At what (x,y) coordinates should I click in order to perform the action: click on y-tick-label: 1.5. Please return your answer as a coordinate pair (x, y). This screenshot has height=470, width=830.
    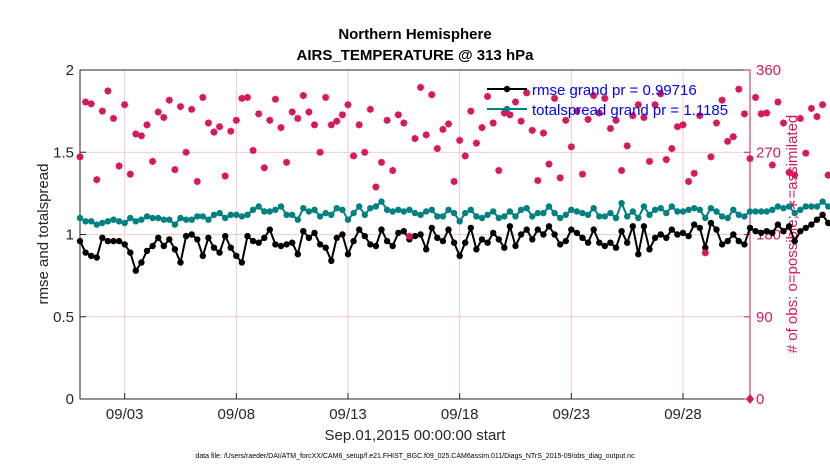
    Looking at the image, I should click on (63, 152).